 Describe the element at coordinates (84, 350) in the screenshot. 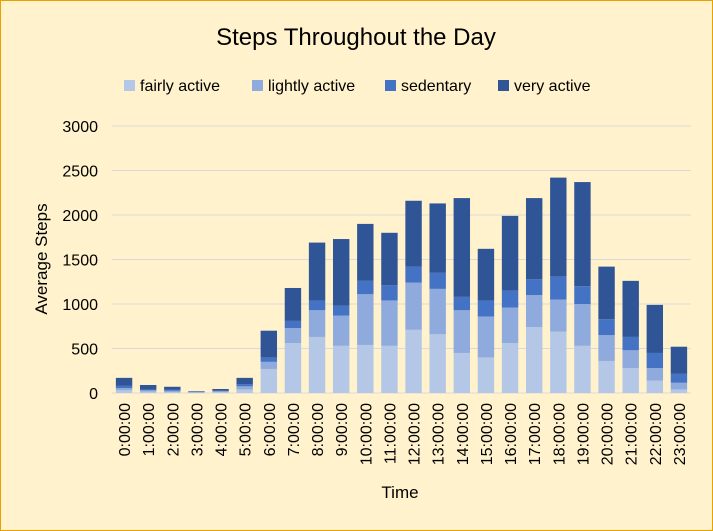

I see `y-tick-label: 500` at that location.